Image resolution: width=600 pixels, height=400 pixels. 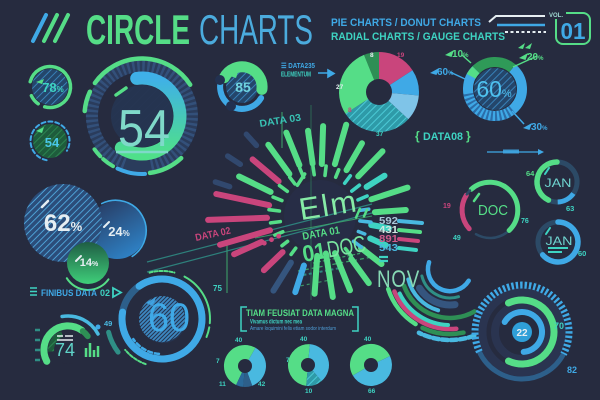 What do you see at coordinates (63, 223) in the screenshot?
I see `svg-text: 62%` at bounding box center [63, 223].